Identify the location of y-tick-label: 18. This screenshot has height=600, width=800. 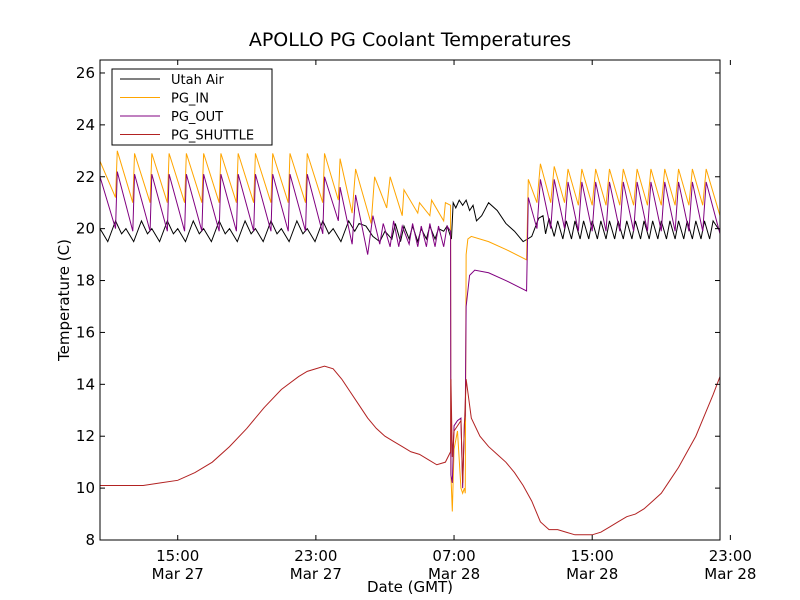
(85, 281).